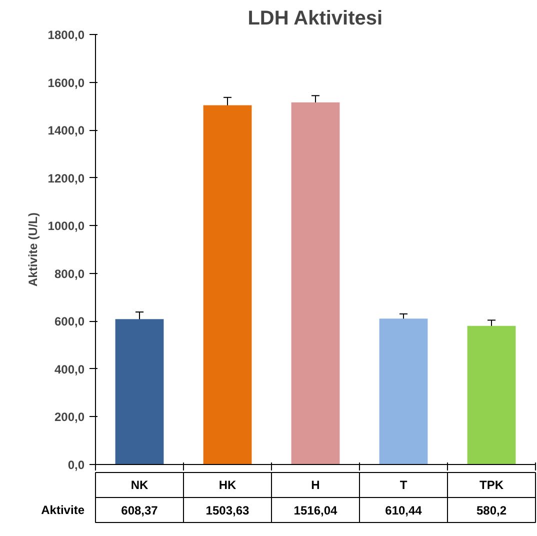 This screenshot has height=536, width=537. Describe the element at coordinates (315, 19) in the screenshot. I see `chart-title: LDH Aktivitesi` at that location.